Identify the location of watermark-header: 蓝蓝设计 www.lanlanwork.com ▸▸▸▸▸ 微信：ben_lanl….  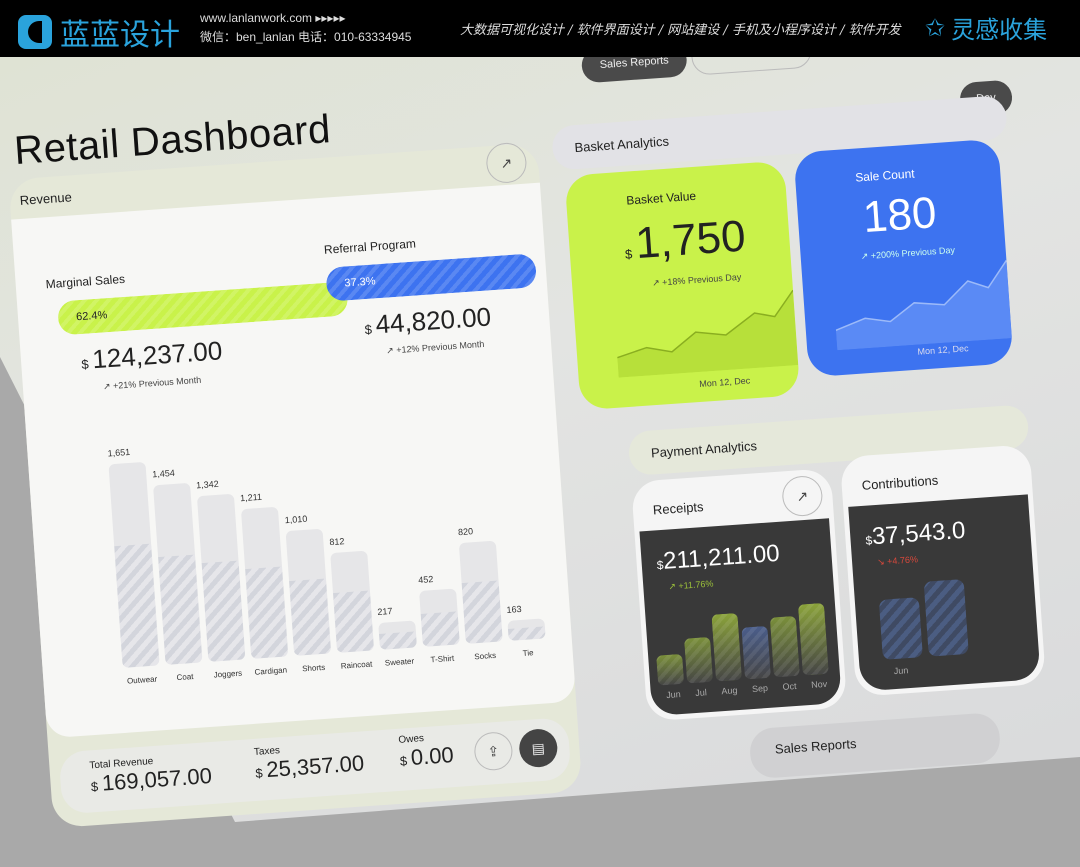
(540, 28).